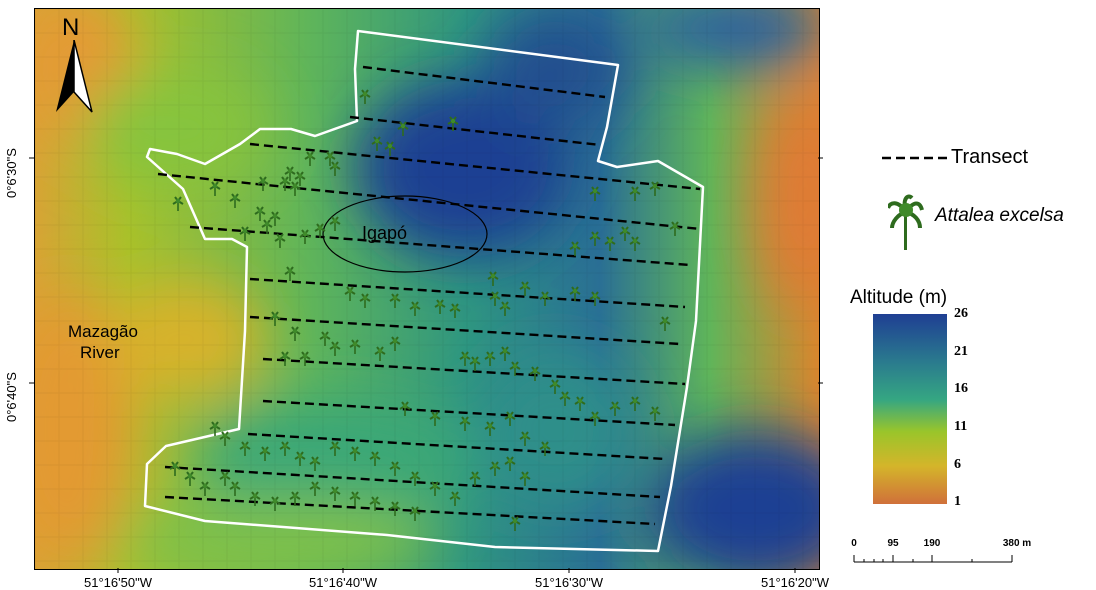 This screenshot has width=1096, height=590. What do you see at coordinates (917, 158) in the screenshot?
I see `transect-legend-icon` at bounding box center [917, 158].